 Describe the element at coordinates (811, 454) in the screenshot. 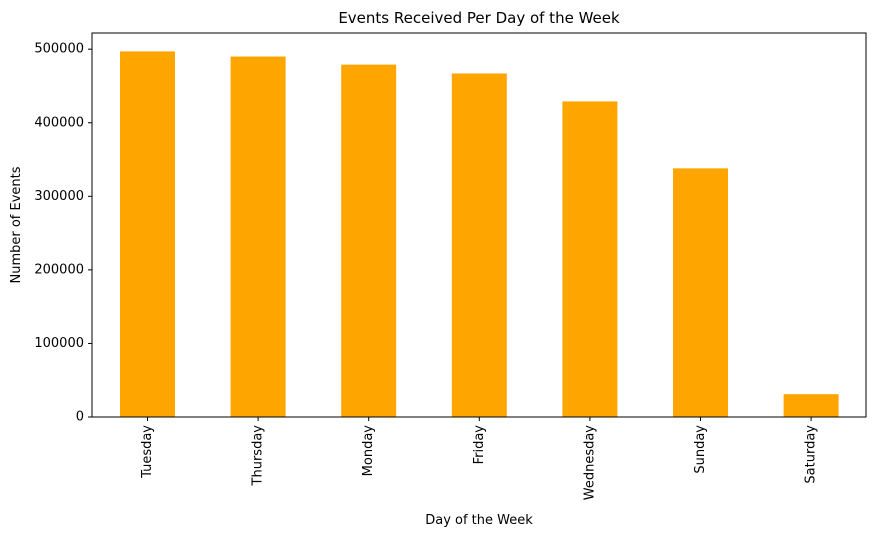

I see `x-tick-label: Saturday` at that location.